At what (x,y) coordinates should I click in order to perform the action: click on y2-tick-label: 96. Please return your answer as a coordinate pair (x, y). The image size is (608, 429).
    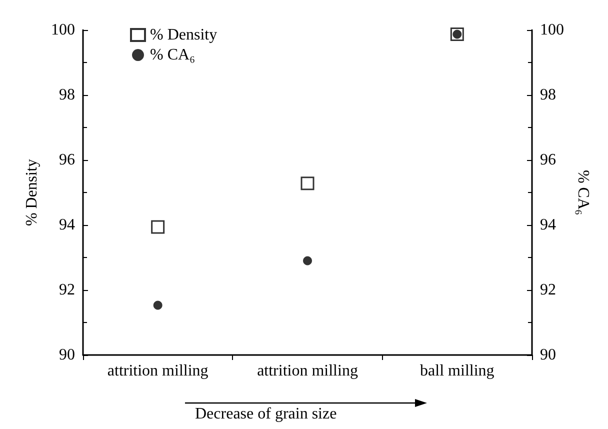
    Looking at the image, I should click on (548, 160).